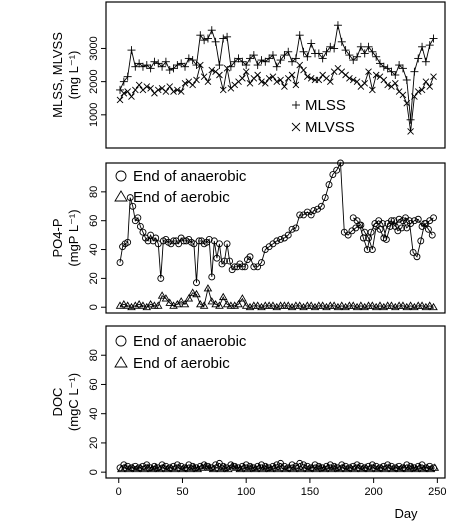  I want to click on x-tick-label: 50, so click(182, 492).